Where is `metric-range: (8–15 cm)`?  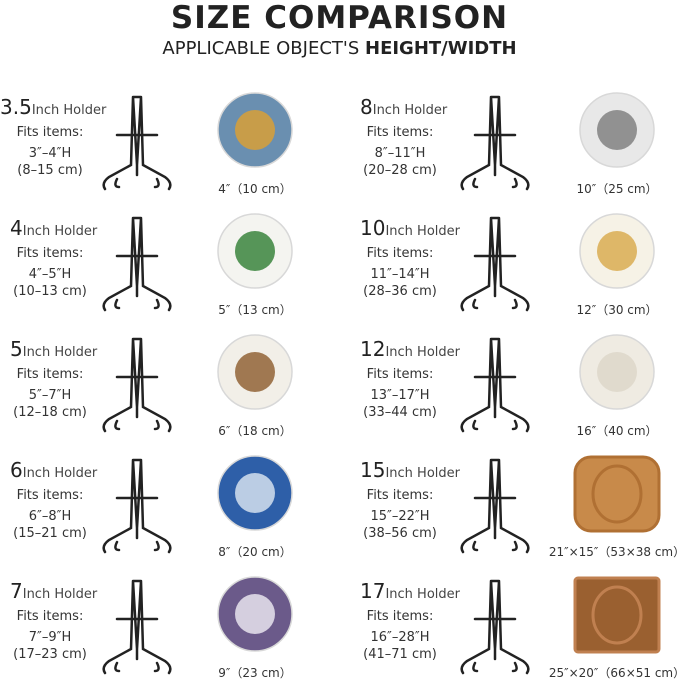 metric-range: (8–15 cm) is located at coordinates (50, 170).